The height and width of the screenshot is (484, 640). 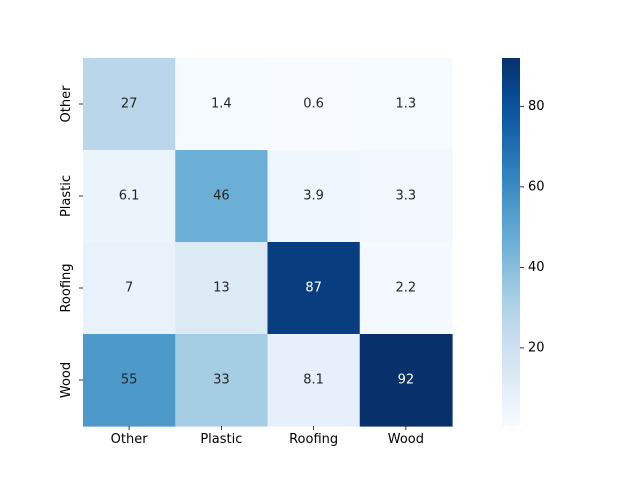 I want to click on heatmap-cell-label-0-1: 1.4, so click(x=221, y=104).